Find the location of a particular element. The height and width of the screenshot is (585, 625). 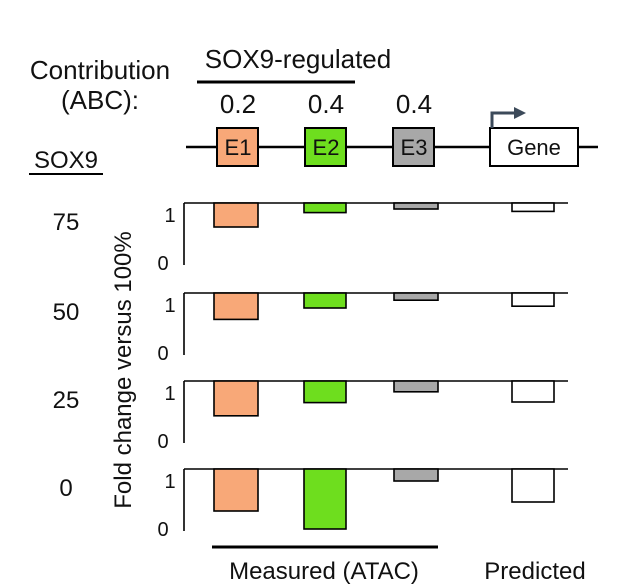

tss-arrowhead-icon is located at coordinates (520, 113).